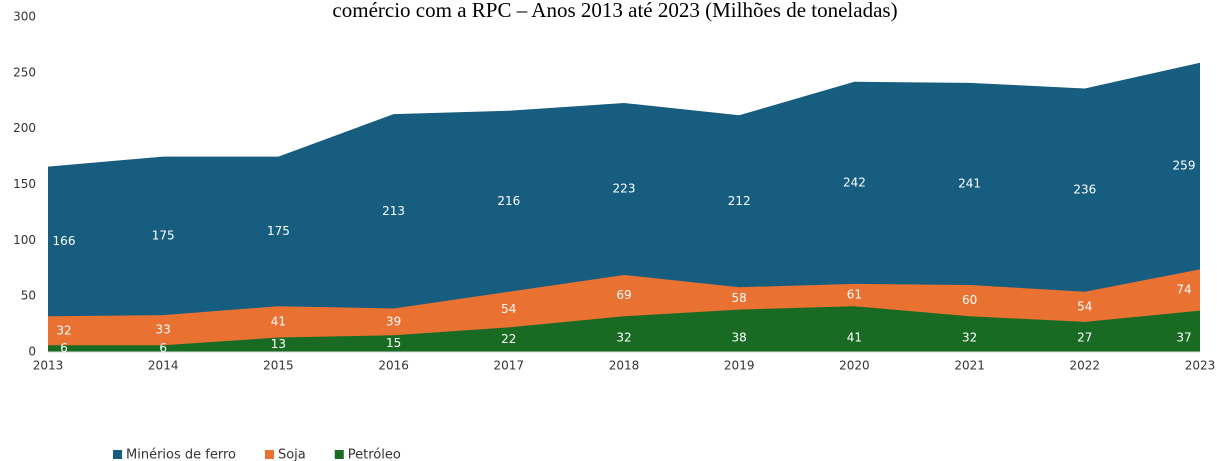  I want to click on data-label: 37, so click(1183, 338).